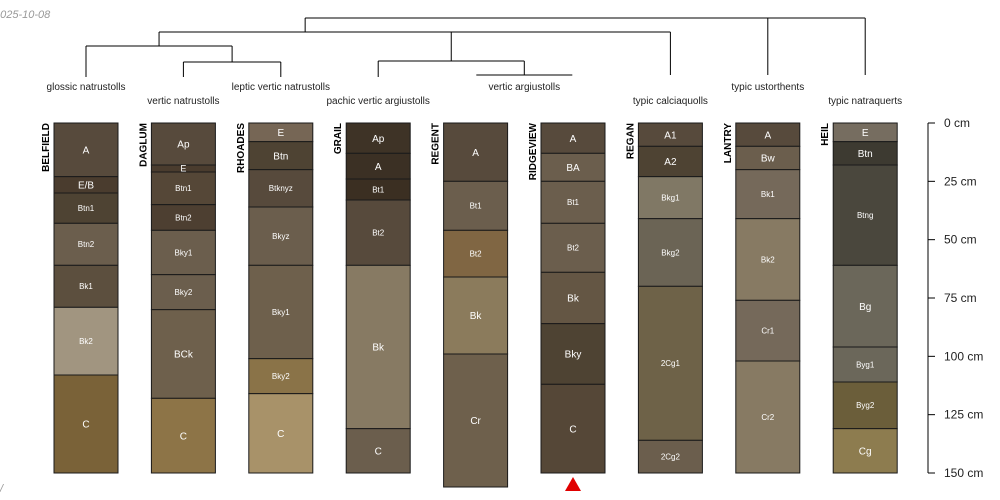 The image size is (1000, 500). Describe the element at coordinates (957, 123) in the screenshot. I see `depth-tick-label: 0 cm` at that location.